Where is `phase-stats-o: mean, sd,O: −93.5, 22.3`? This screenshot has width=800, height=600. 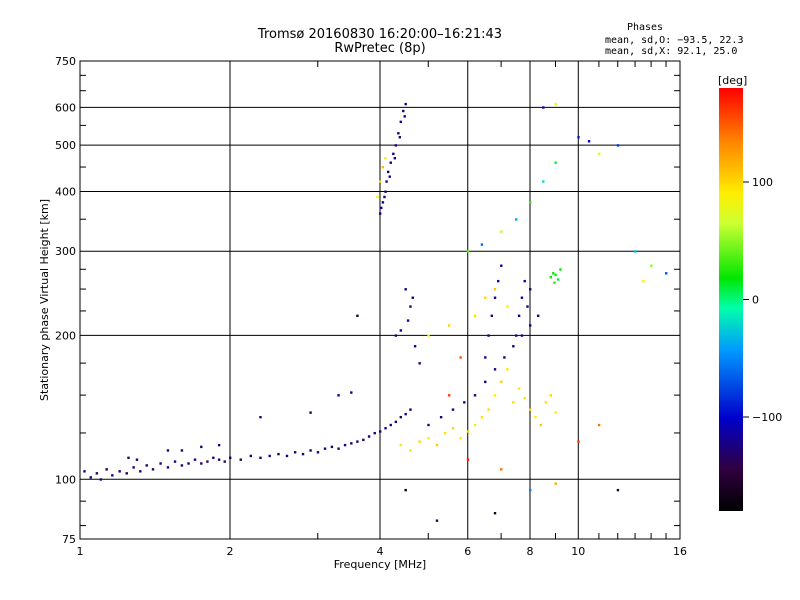 phase-stats-o: mean, sd,O: −93.5, 22.3 is located at coordinates (674, 40).